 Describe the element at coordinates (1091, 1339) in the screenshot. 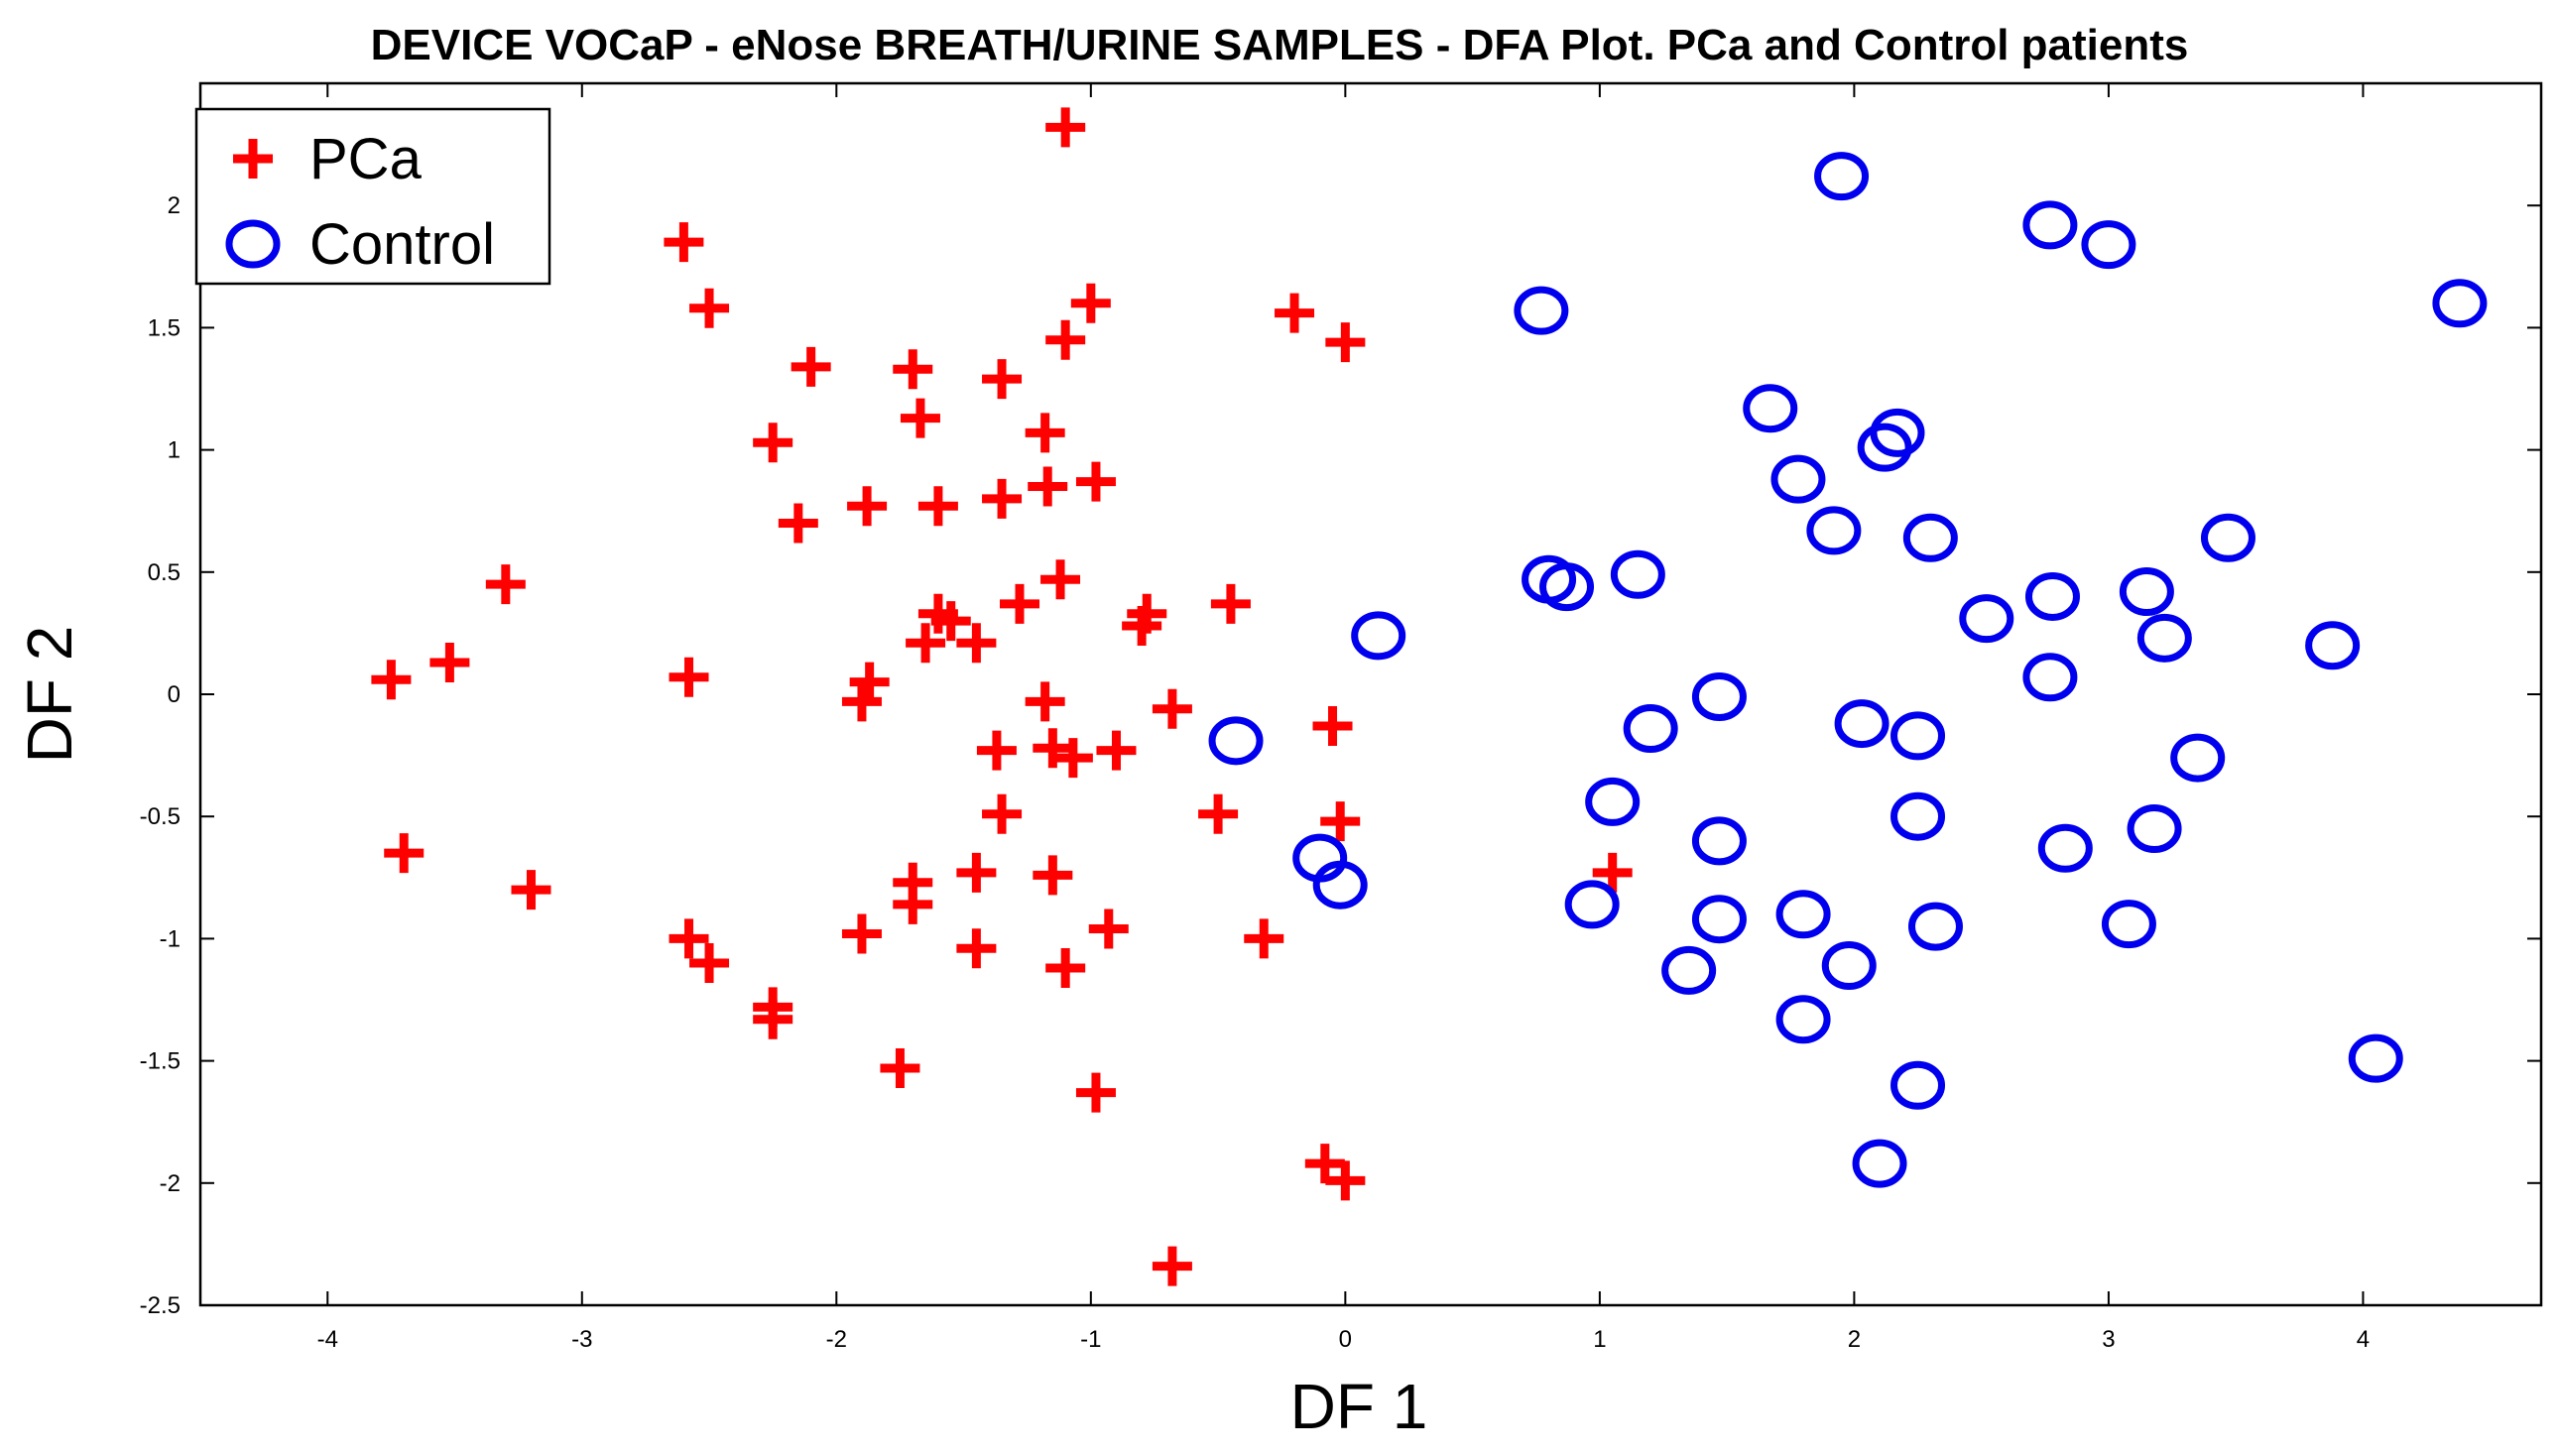

I see `x-tick-label: -1` at that location.